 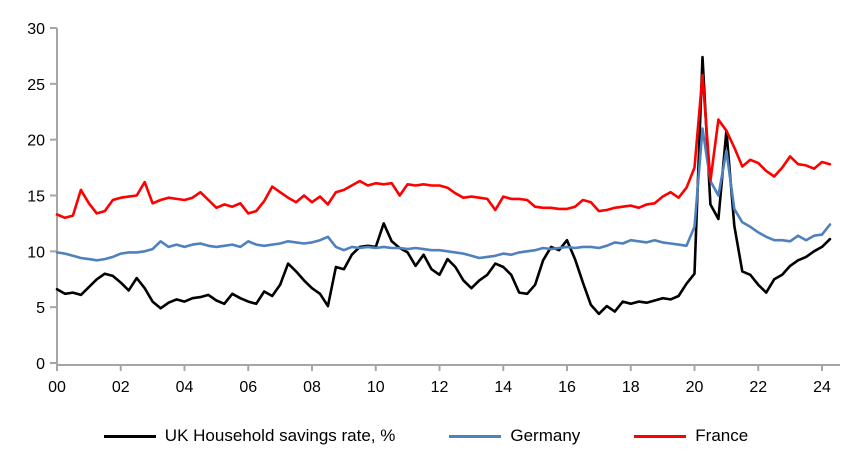 I want to click on x-tick-label: 20, so click(x=695, y=387).